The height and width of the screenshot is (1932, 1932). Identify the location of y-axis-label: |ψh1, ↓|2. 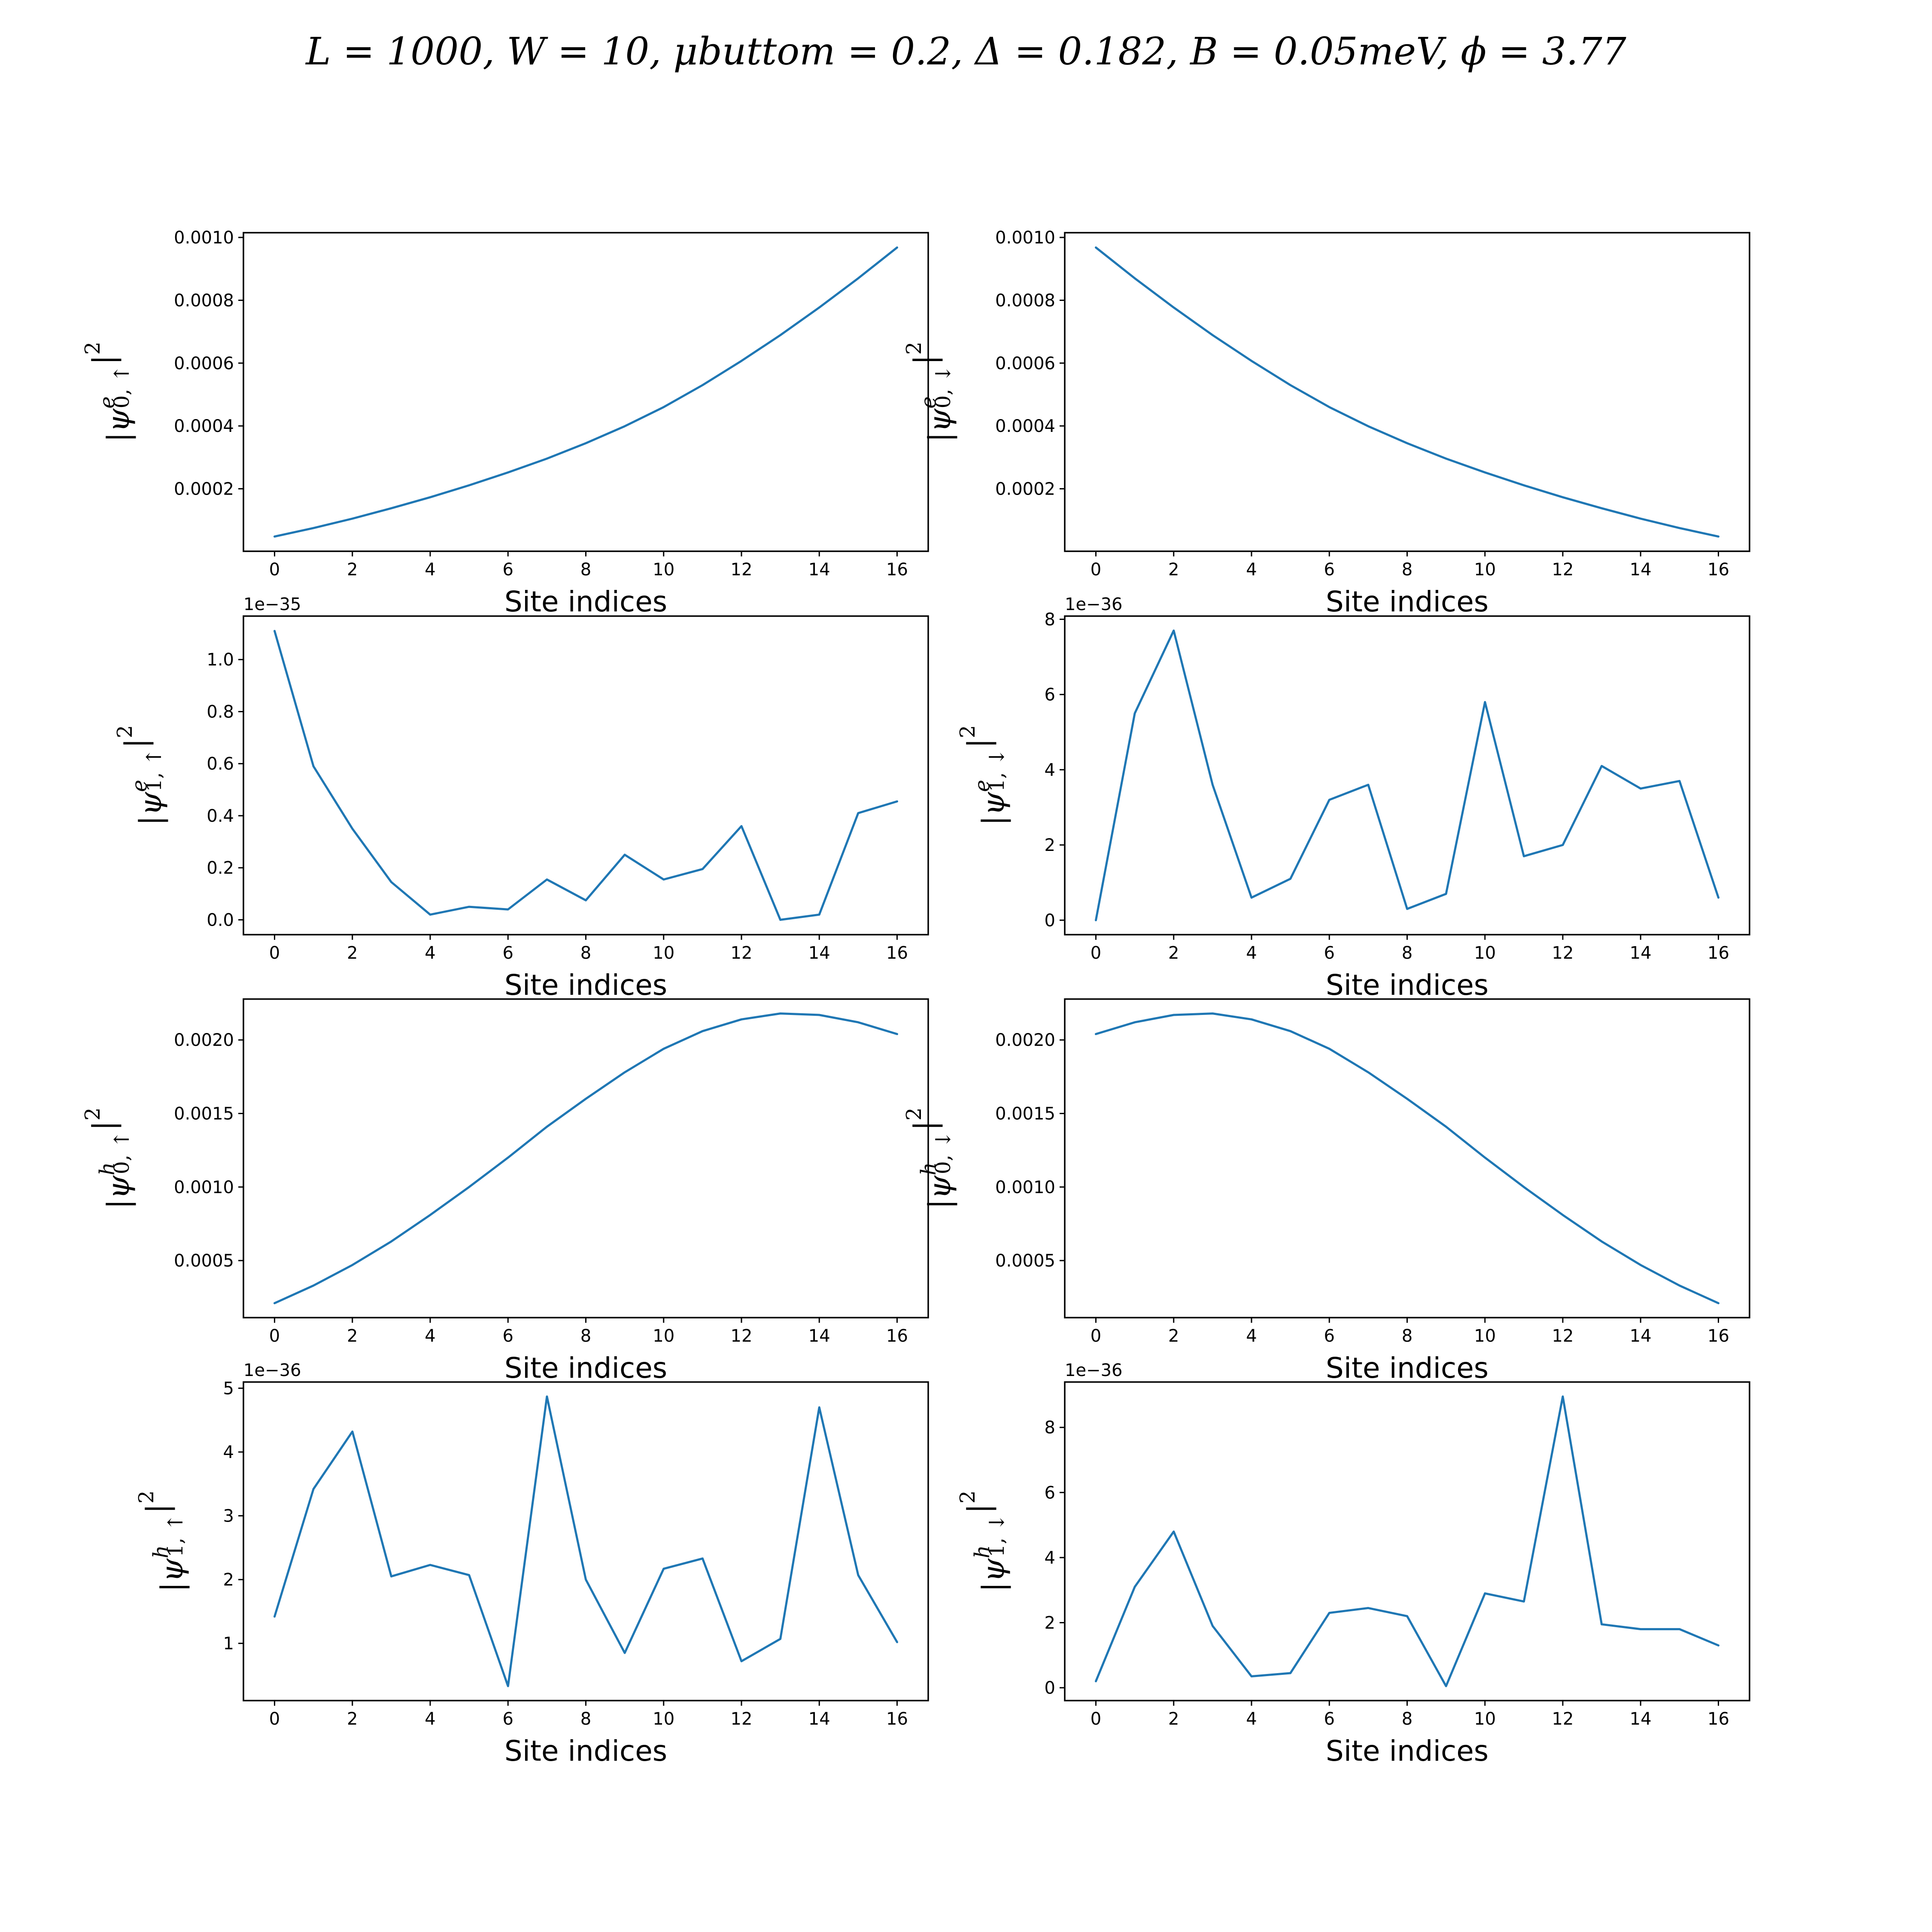
(984, 1542).